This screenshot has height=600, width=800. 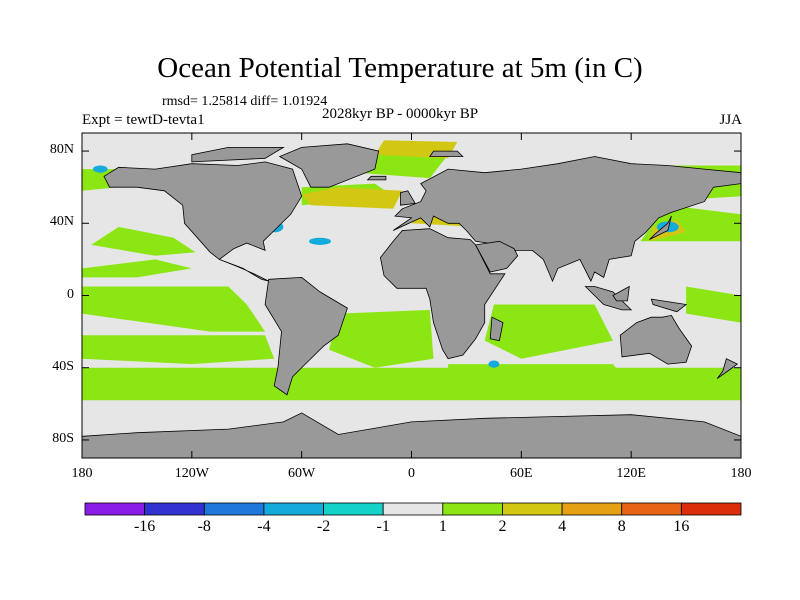 I want to click on y-tick-label: 40S, so click(x=63, y=366).